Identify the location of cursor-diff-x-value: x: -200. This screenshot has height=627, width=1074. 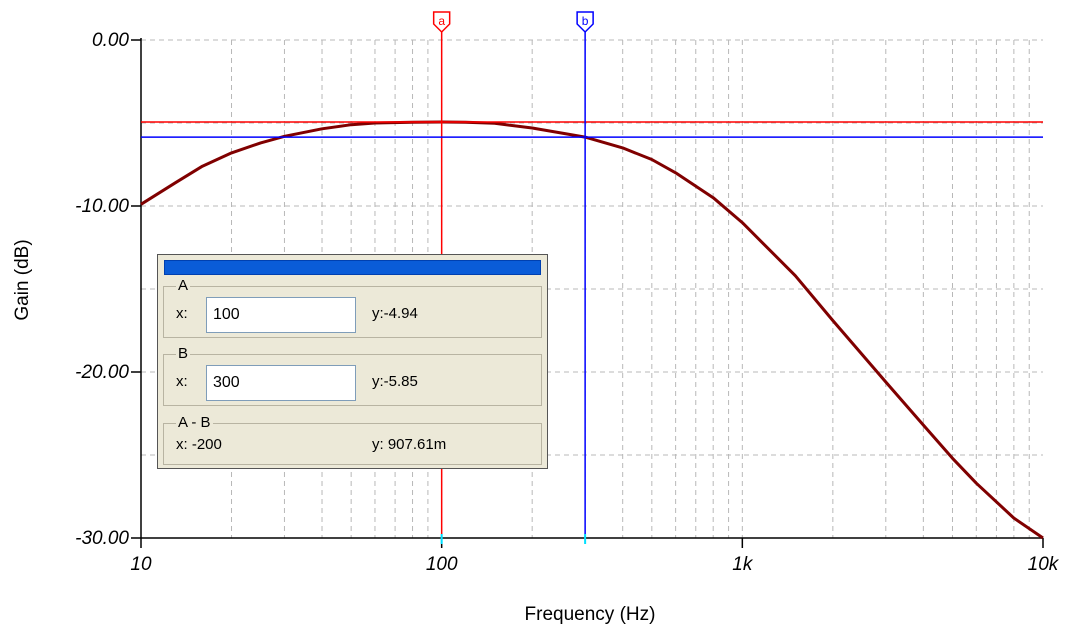
(199, 444).